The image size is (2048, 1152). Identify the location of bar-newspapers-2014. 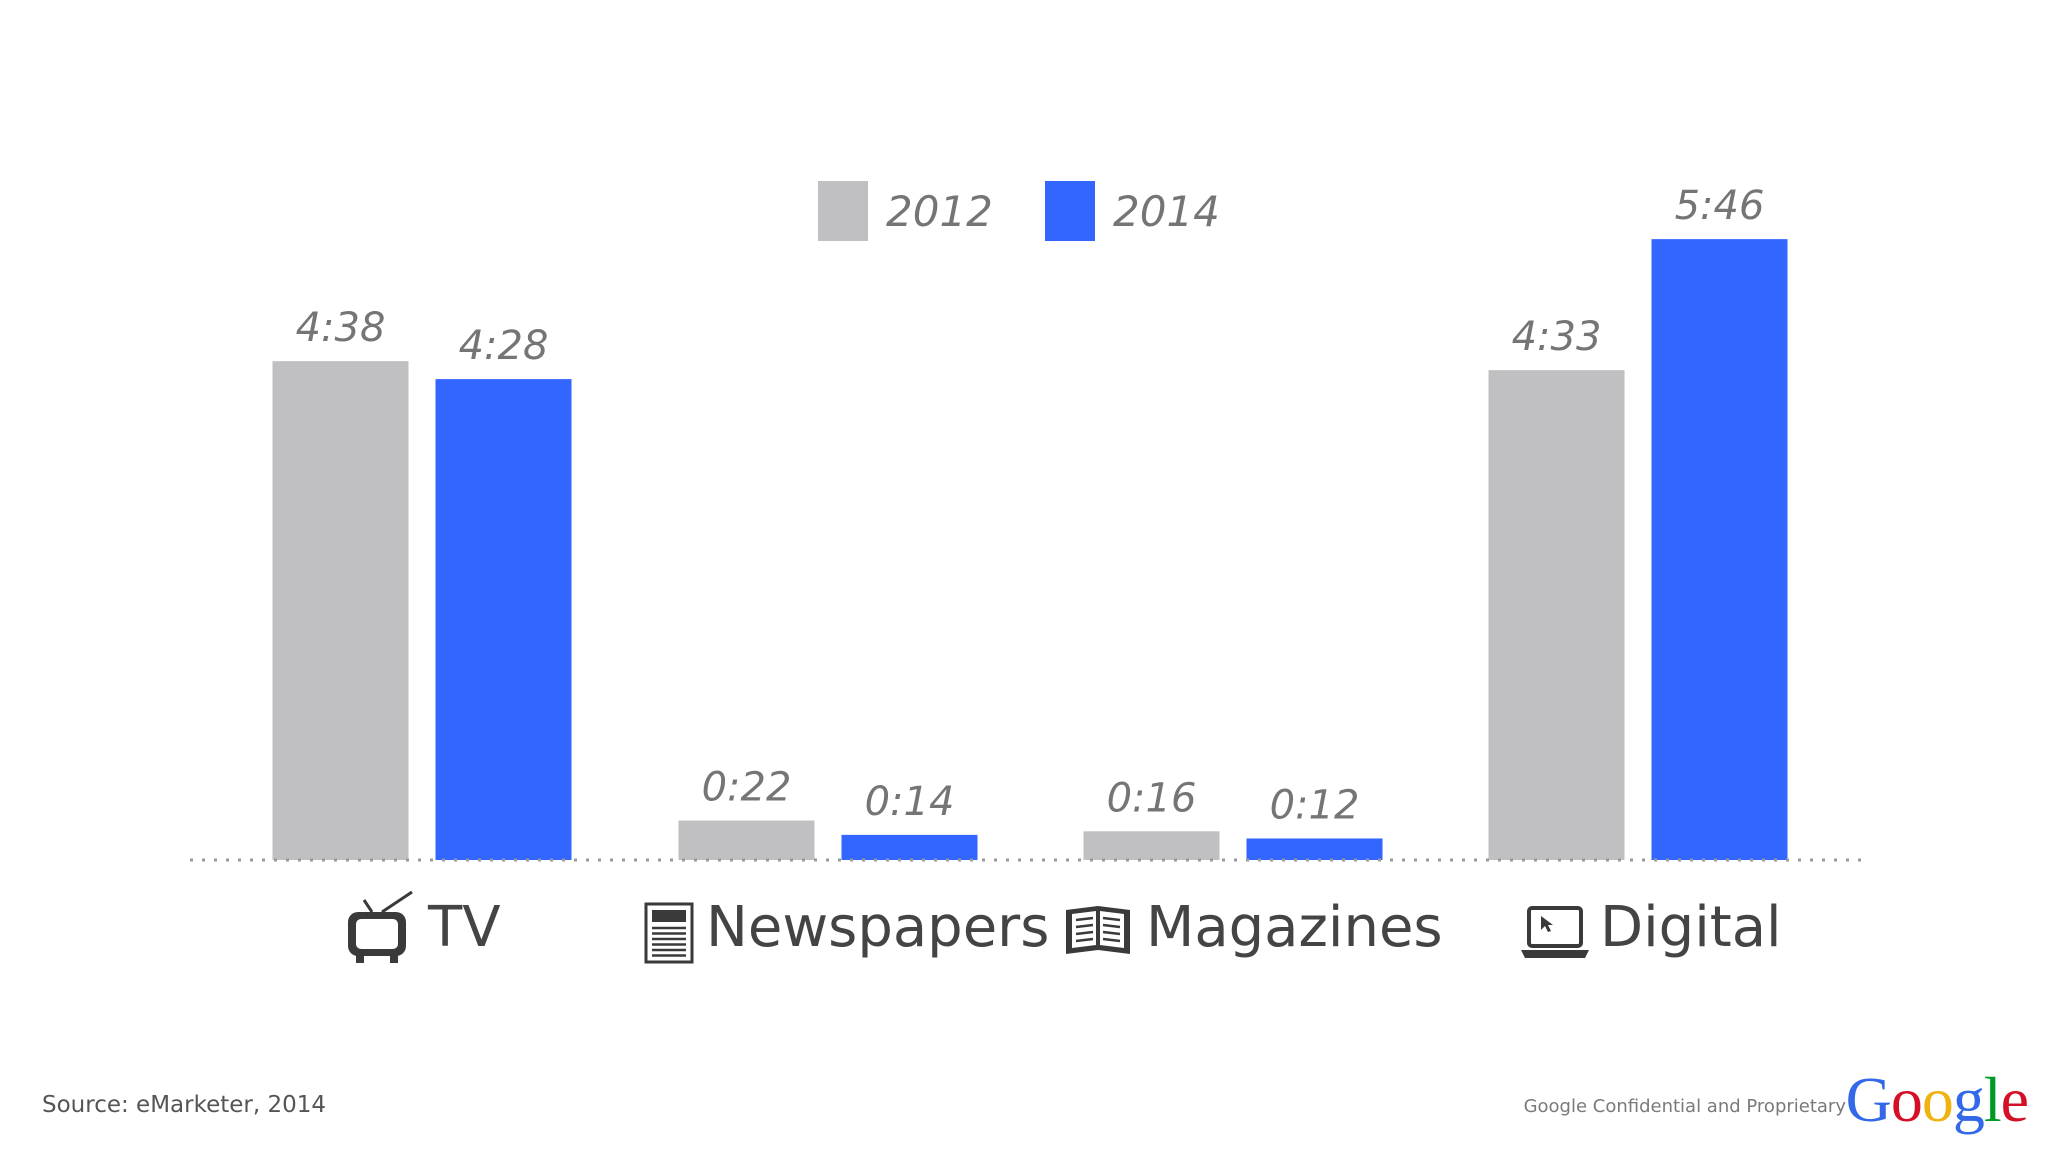
(909, 847).